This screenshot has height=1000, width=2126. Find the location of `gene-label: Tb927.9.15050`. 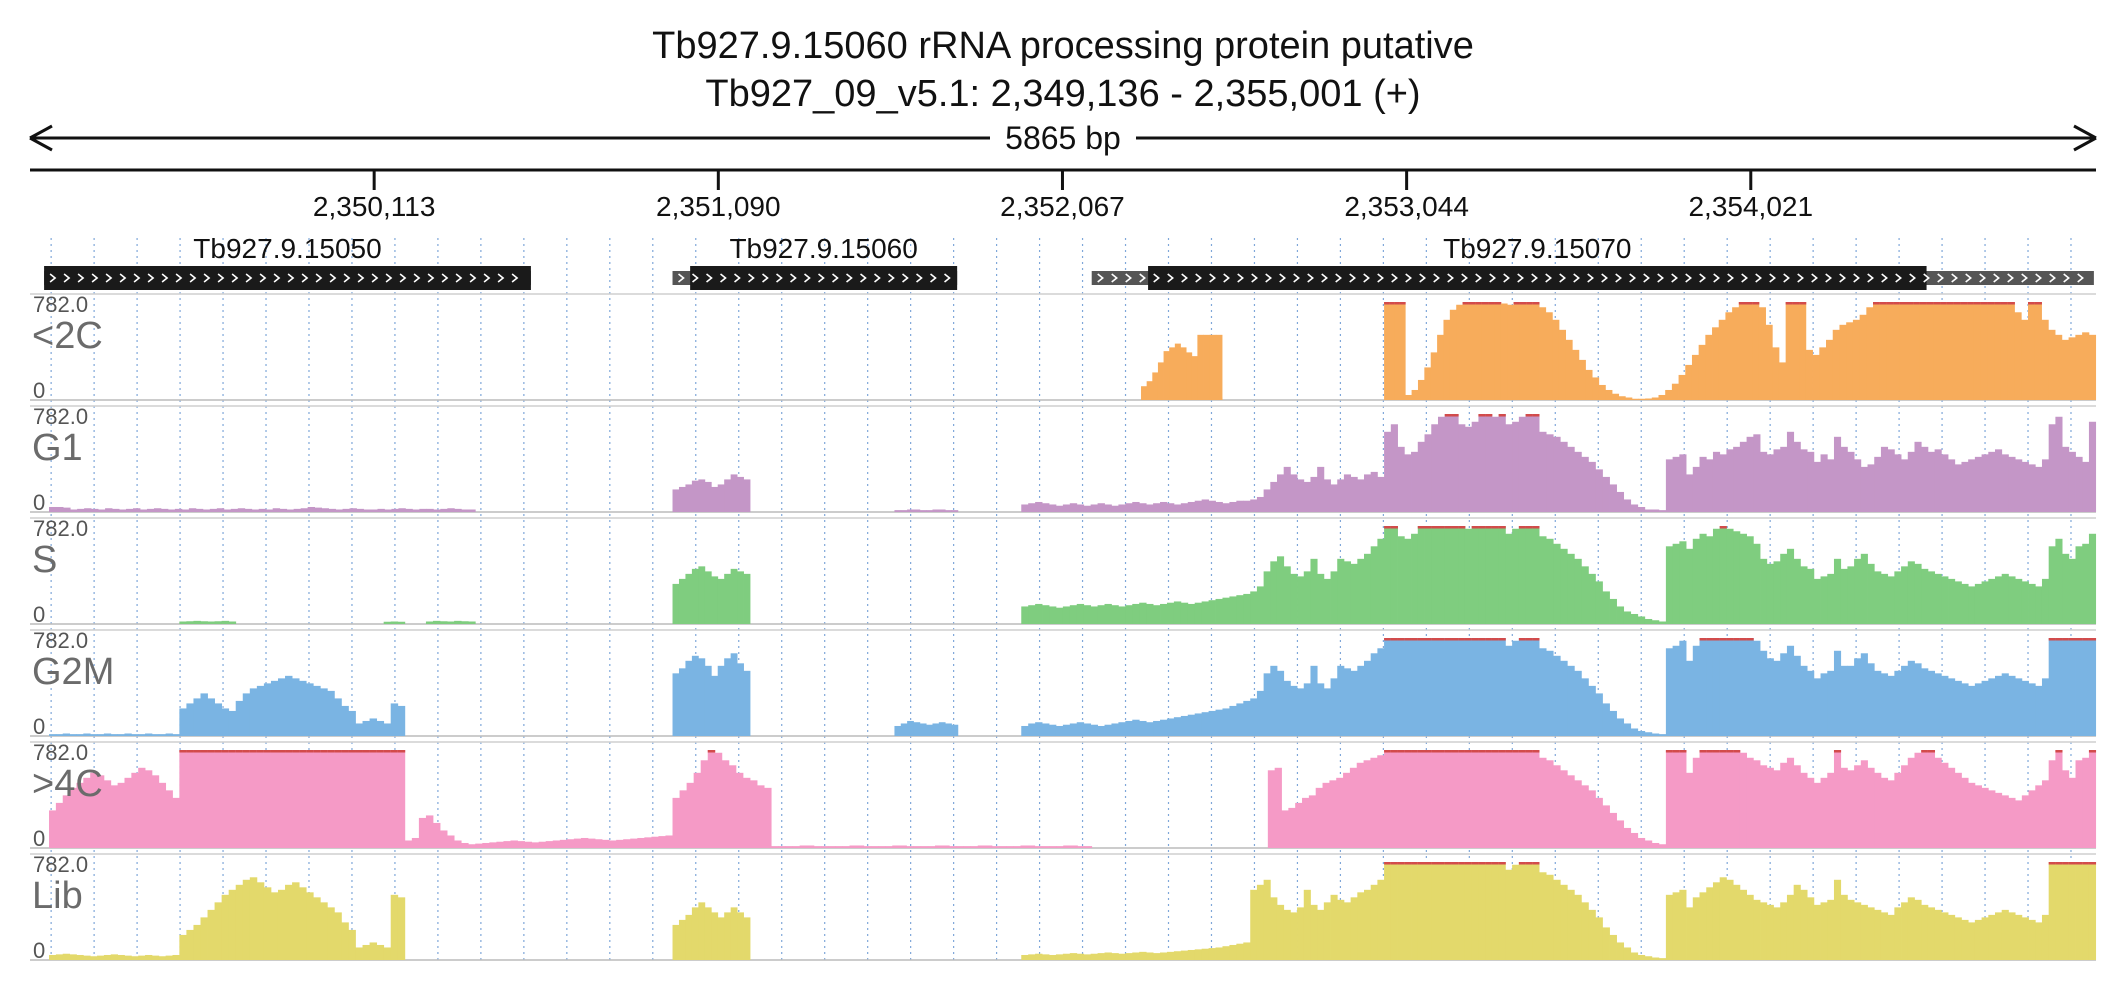

gene-label: Tb927.9.15050 is located at coordinates (287, 248).